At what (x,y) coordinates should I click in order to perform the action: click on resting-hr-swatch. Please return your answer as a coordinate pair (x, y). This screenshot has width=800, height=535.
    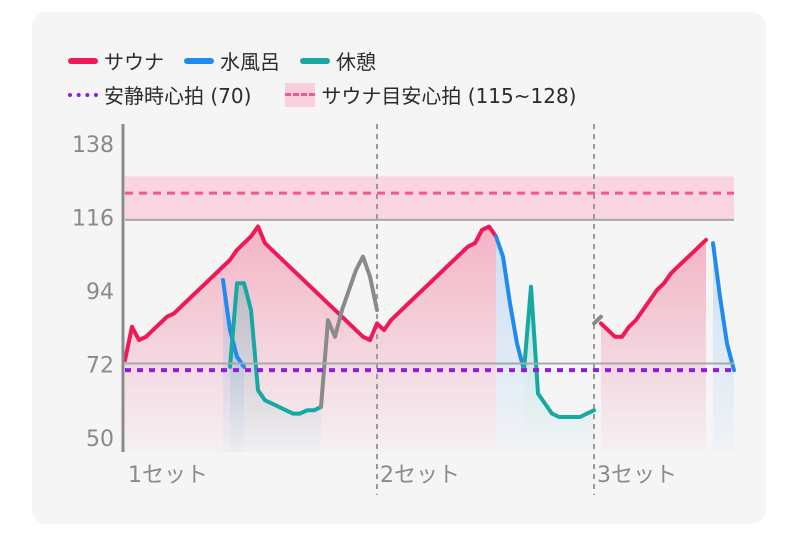
    Looking at the image, I should click on (83, 94).